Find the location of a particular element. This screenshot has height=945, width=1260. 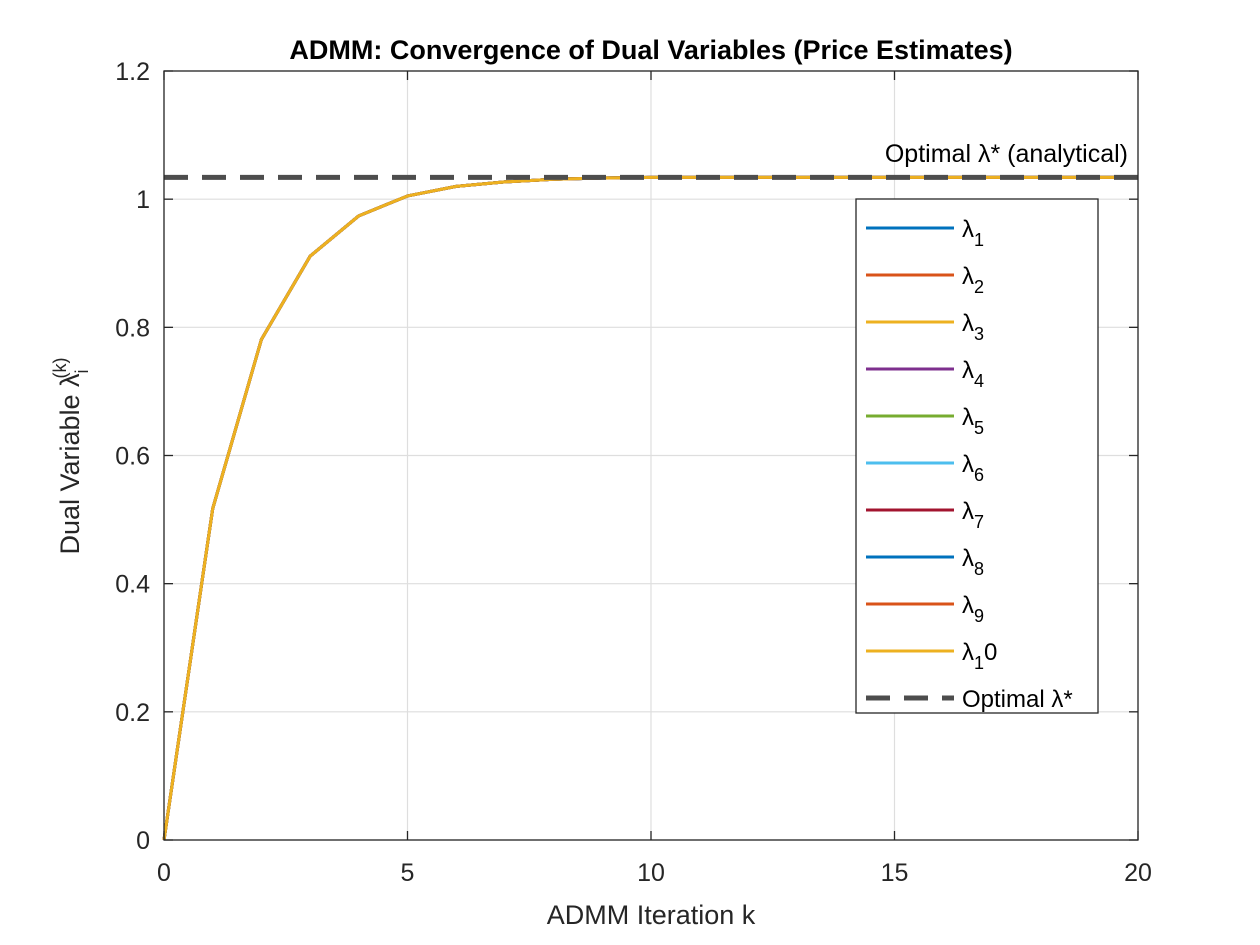

legend: λ1 λ2 λ3 λ4 λ5 λ6 λ7 λ8 λ9 λ10 Optimal λ* is located at coordinates (977, 456).